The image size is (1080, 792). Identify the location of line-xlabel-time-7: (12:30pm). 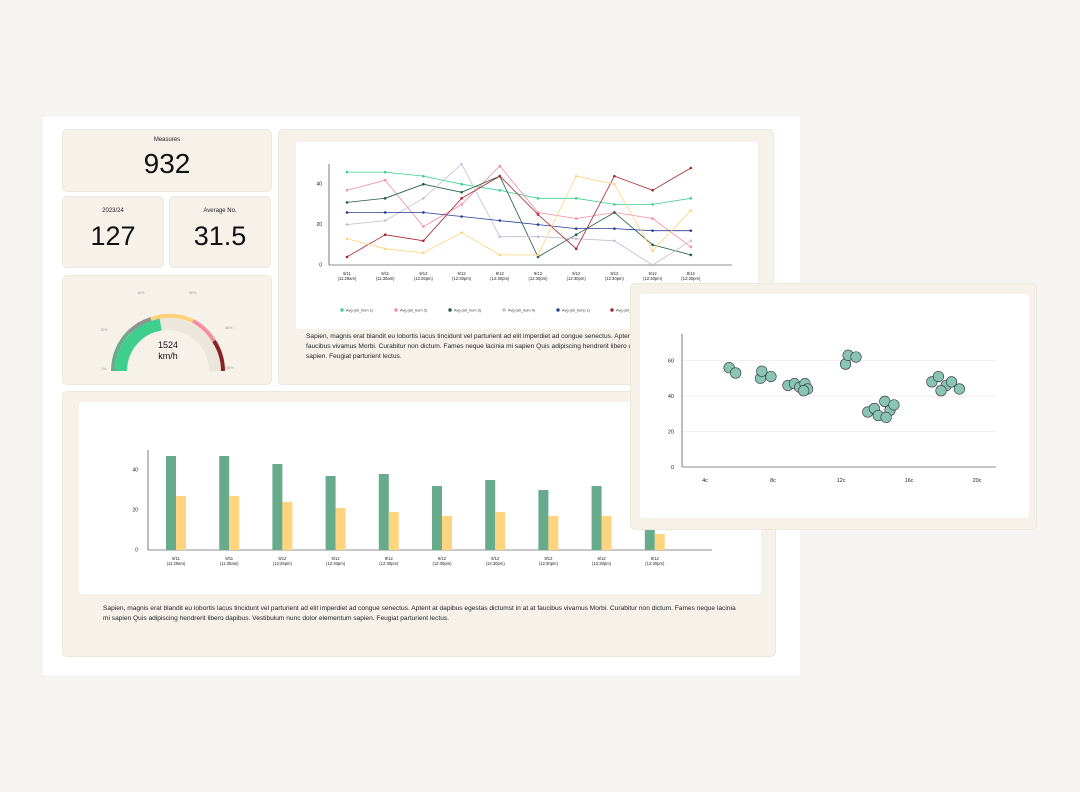
(615, 278).